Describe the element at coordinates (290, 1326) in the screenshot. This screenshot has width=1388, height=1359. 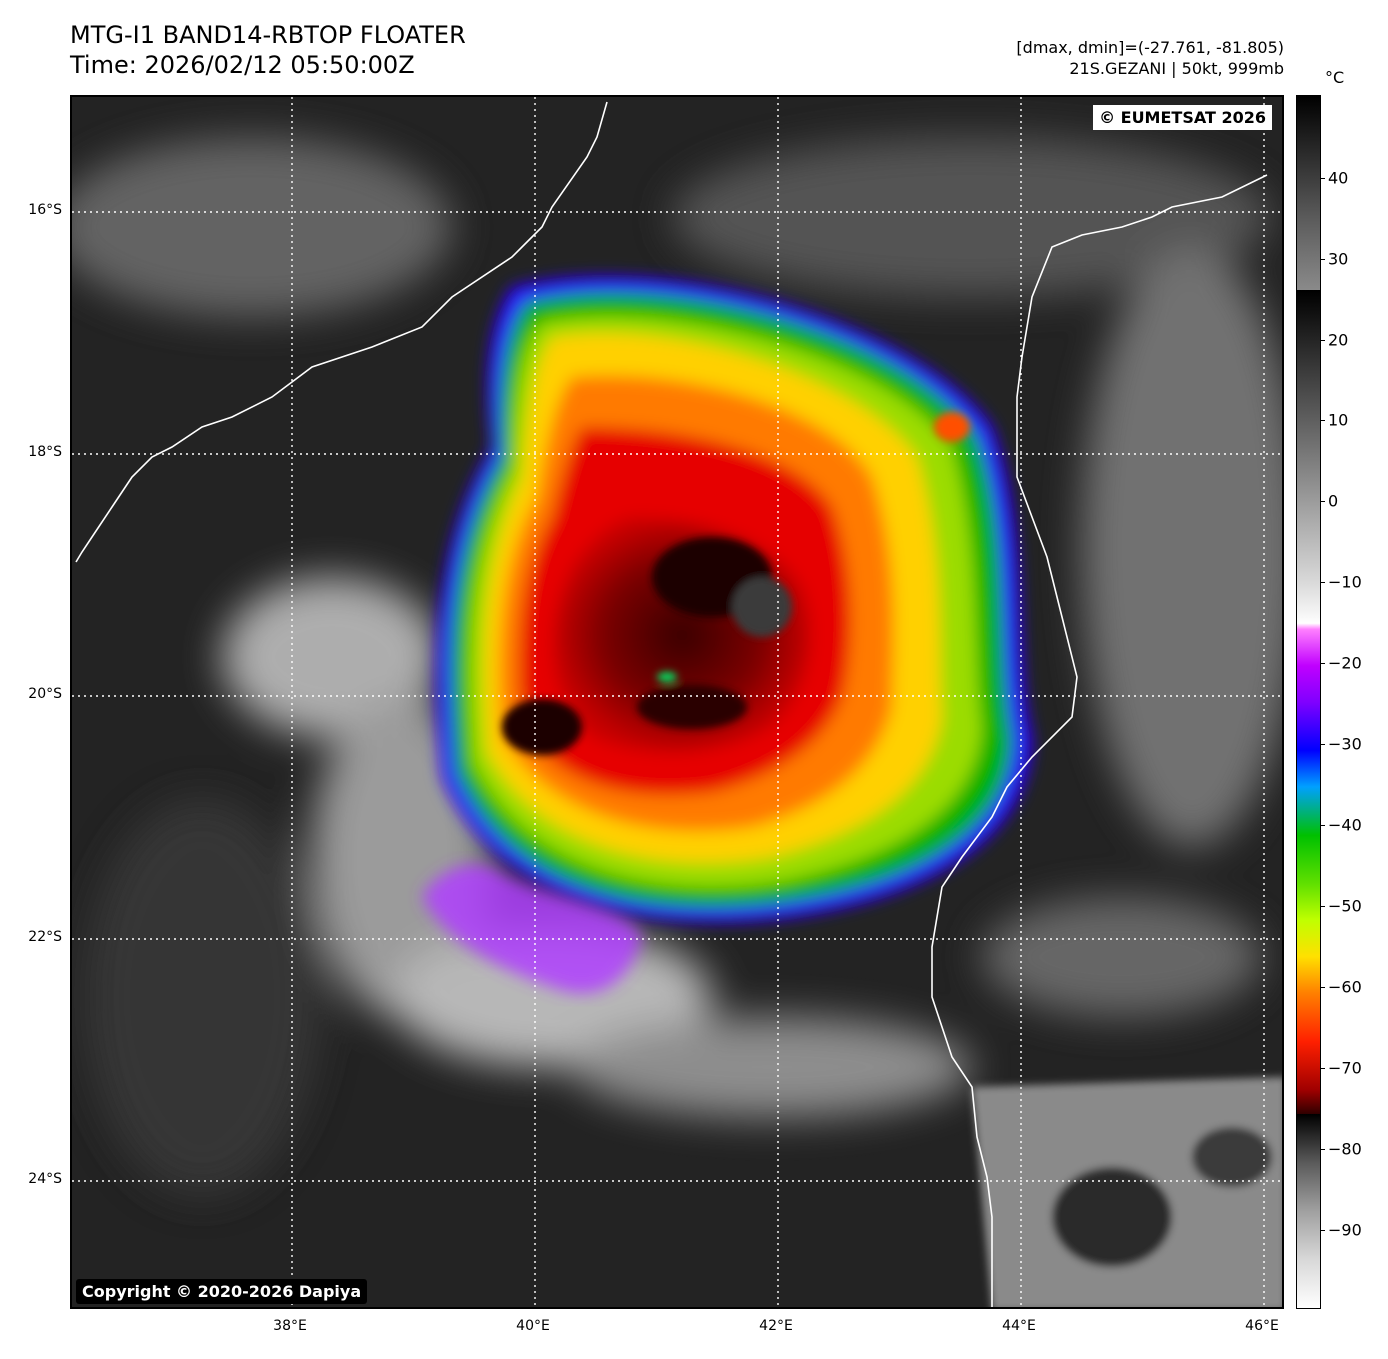
I see `lon-label-38e: 38°E` at that location.